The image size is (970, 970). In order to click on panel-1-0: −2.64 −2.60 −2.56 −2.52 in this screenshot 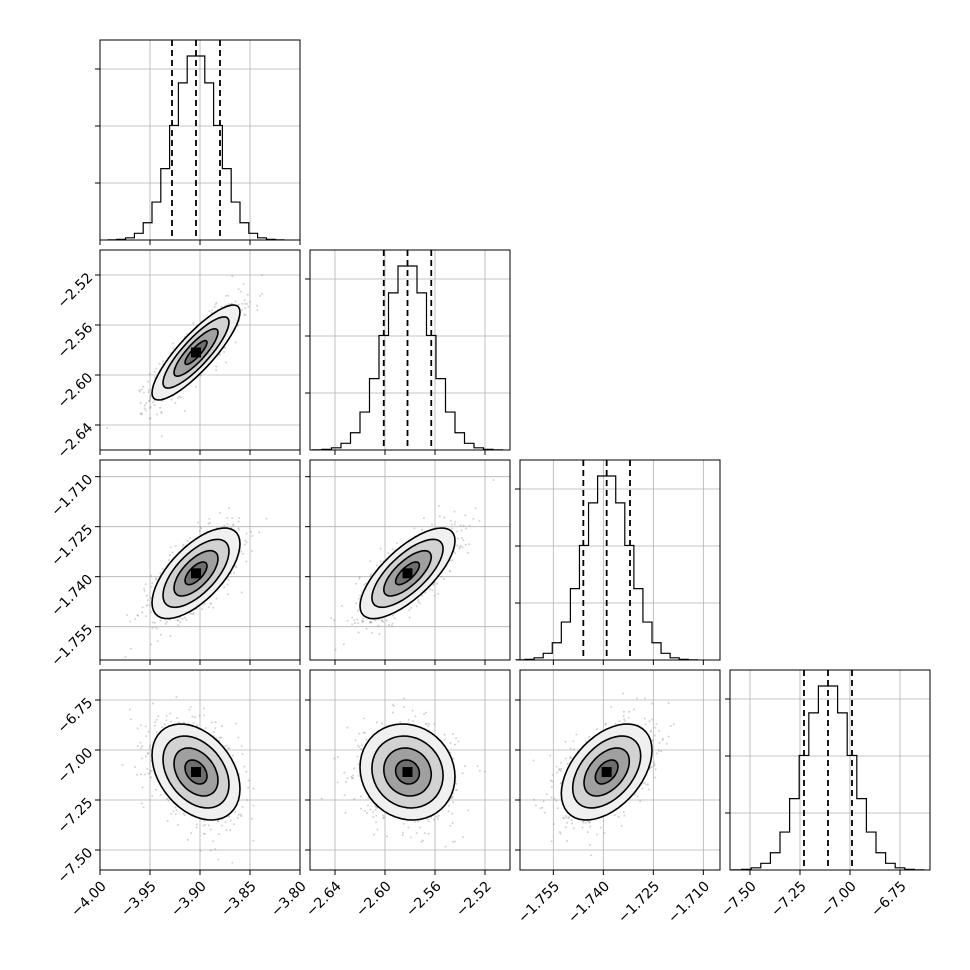, I will do `click(178, 355)`.